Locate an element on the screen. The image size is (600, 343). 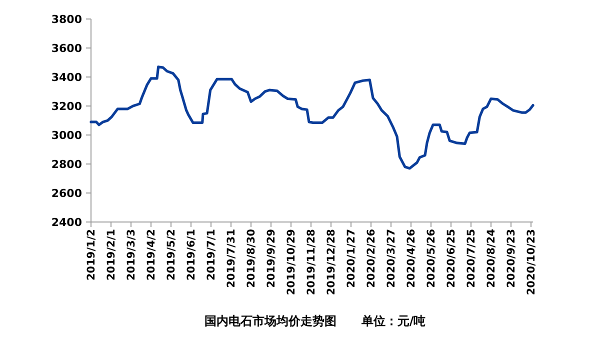
x-tick-label: 2019/3/3 is located at coordinates (132, 255).